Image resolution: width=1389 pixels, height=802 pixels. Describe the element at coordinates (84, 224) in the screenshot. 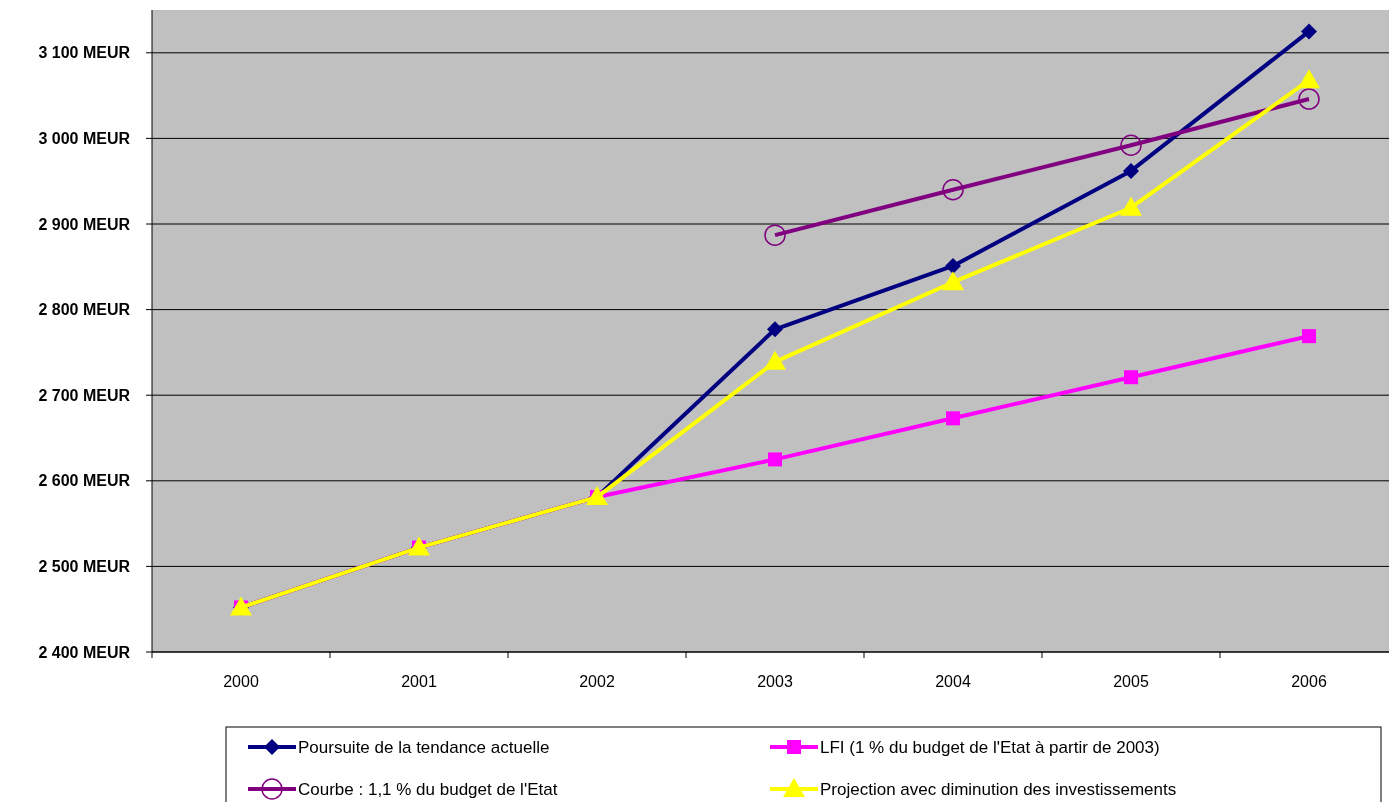

I see `y-tick-label: 2 900 MEUR` at that location.